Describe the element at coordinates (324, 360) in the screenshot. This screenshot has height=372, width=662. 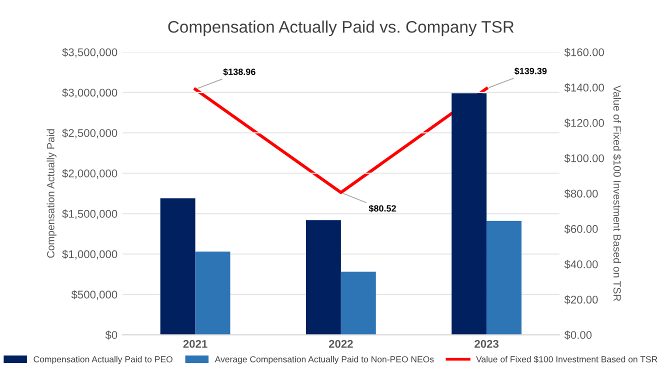
I see `legend-label: Average Compensation Actually Paid to Non-PEO NEOs` at that location.